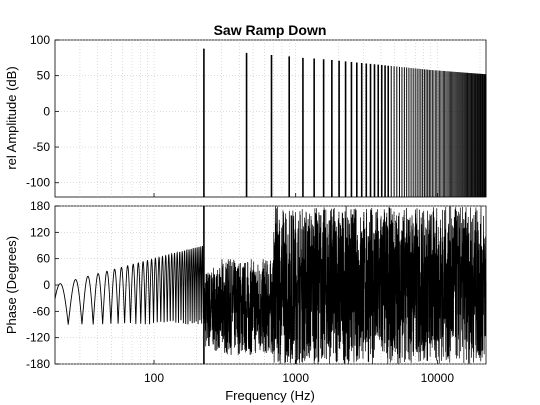 The image size is (540, 405). Describe the element at coordinates (129, 285) in the screenshot. I see `phase-line-low` at that location.